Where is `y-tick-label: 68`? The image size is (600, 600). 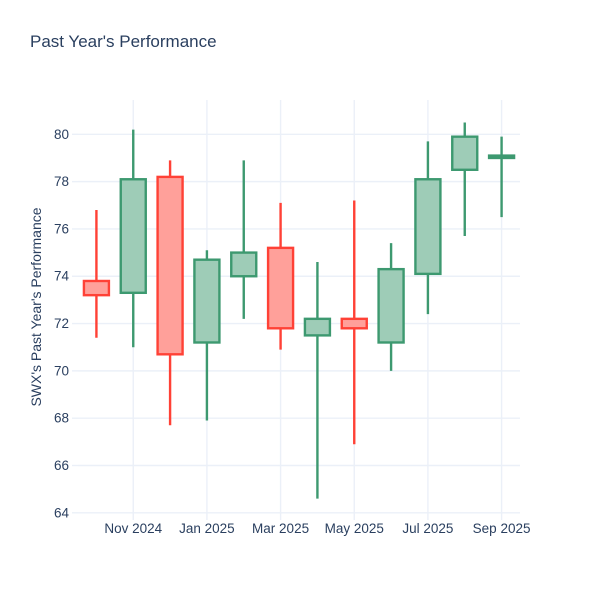
y-tick-label: 68 is located at coordinates (61, 418).